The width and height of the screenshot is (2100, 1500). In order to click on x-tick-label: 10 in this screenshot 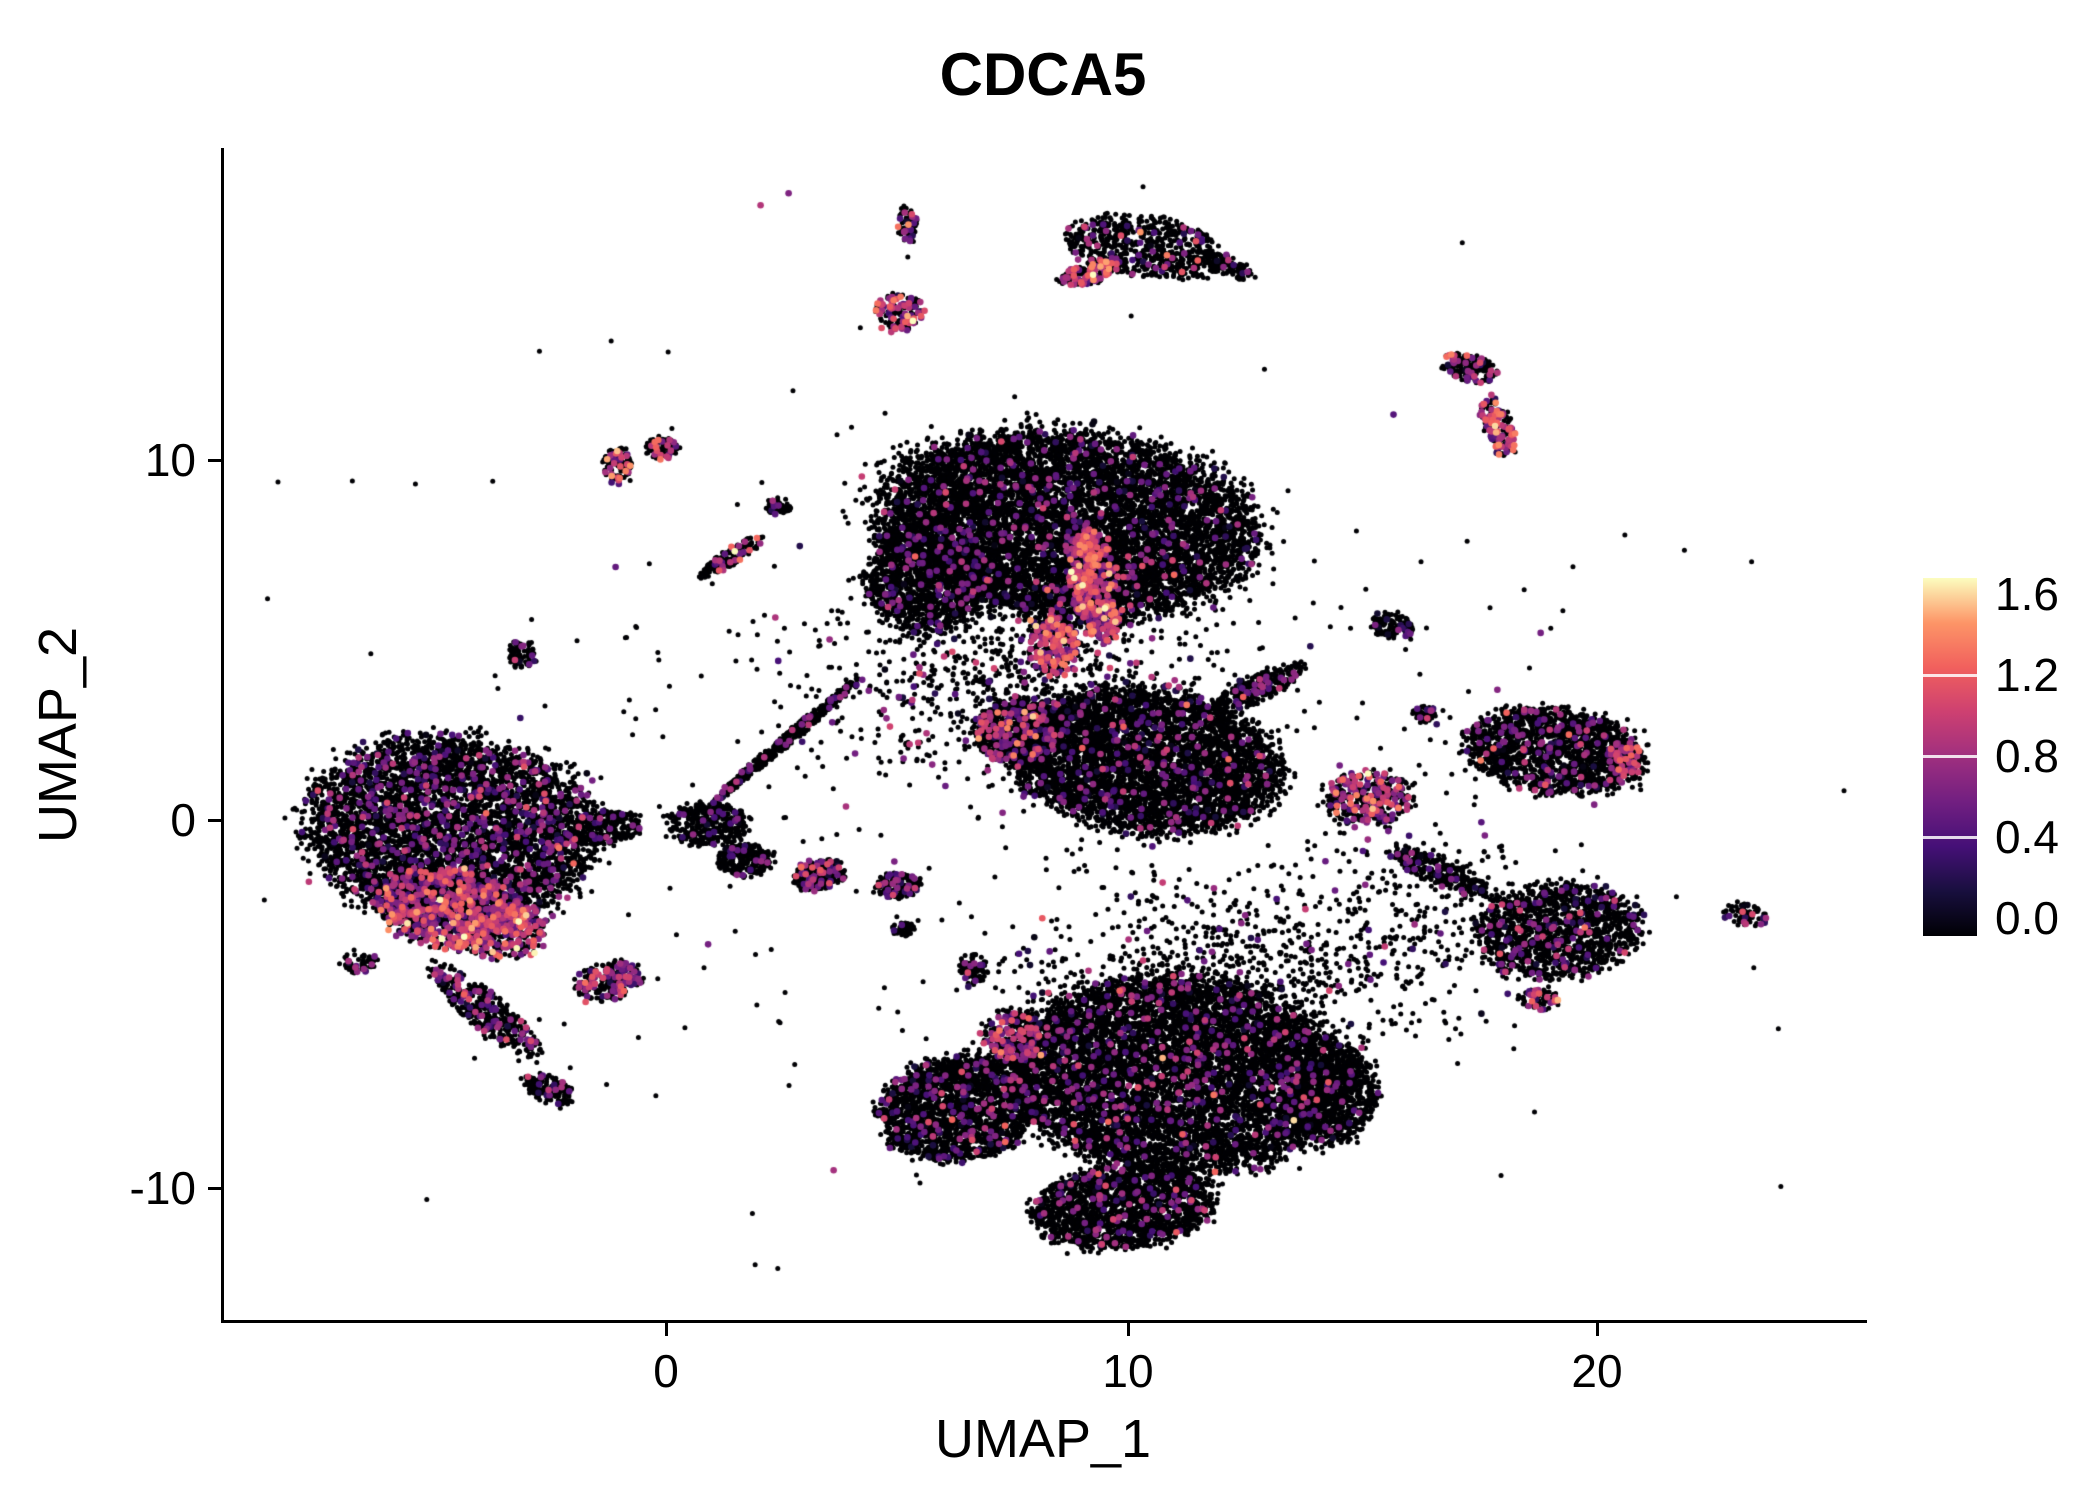, I will do `click(1128, 1371)`.